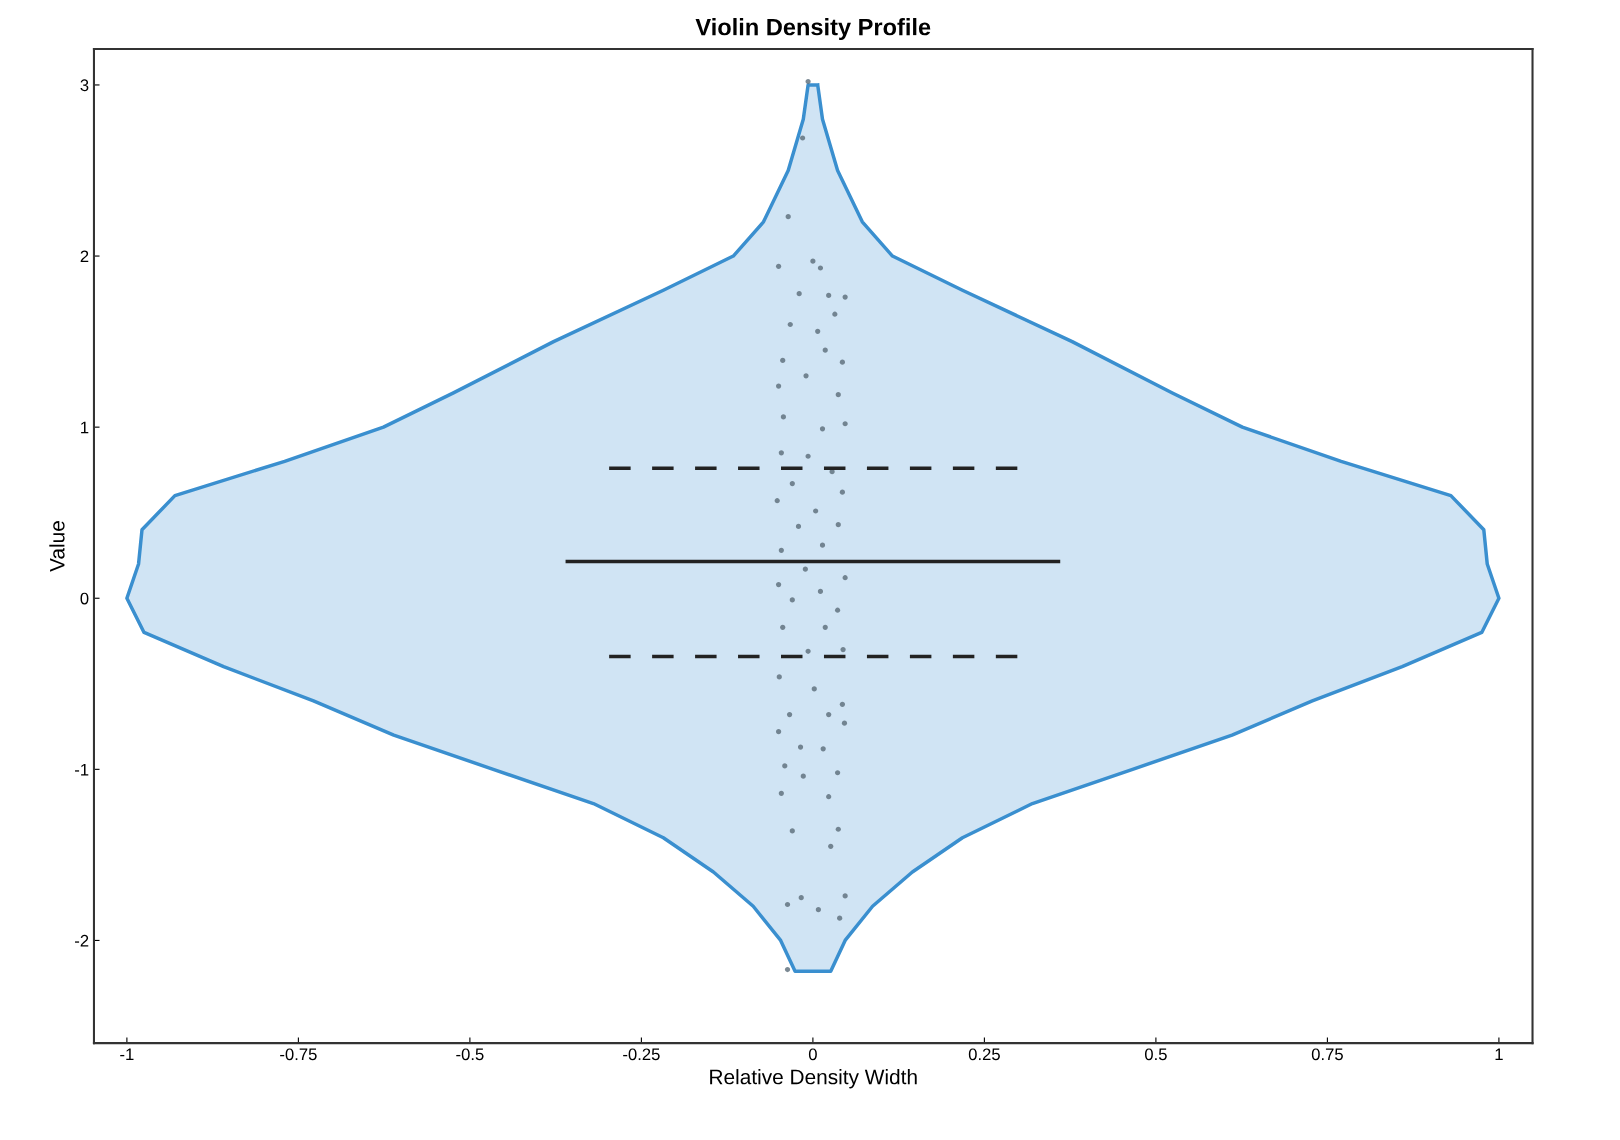 This screenshot has height=1140, width=1620. Describe the element at coordinates (85, 427) in the screenshot. I see `y-tick-label: 1` at that location.